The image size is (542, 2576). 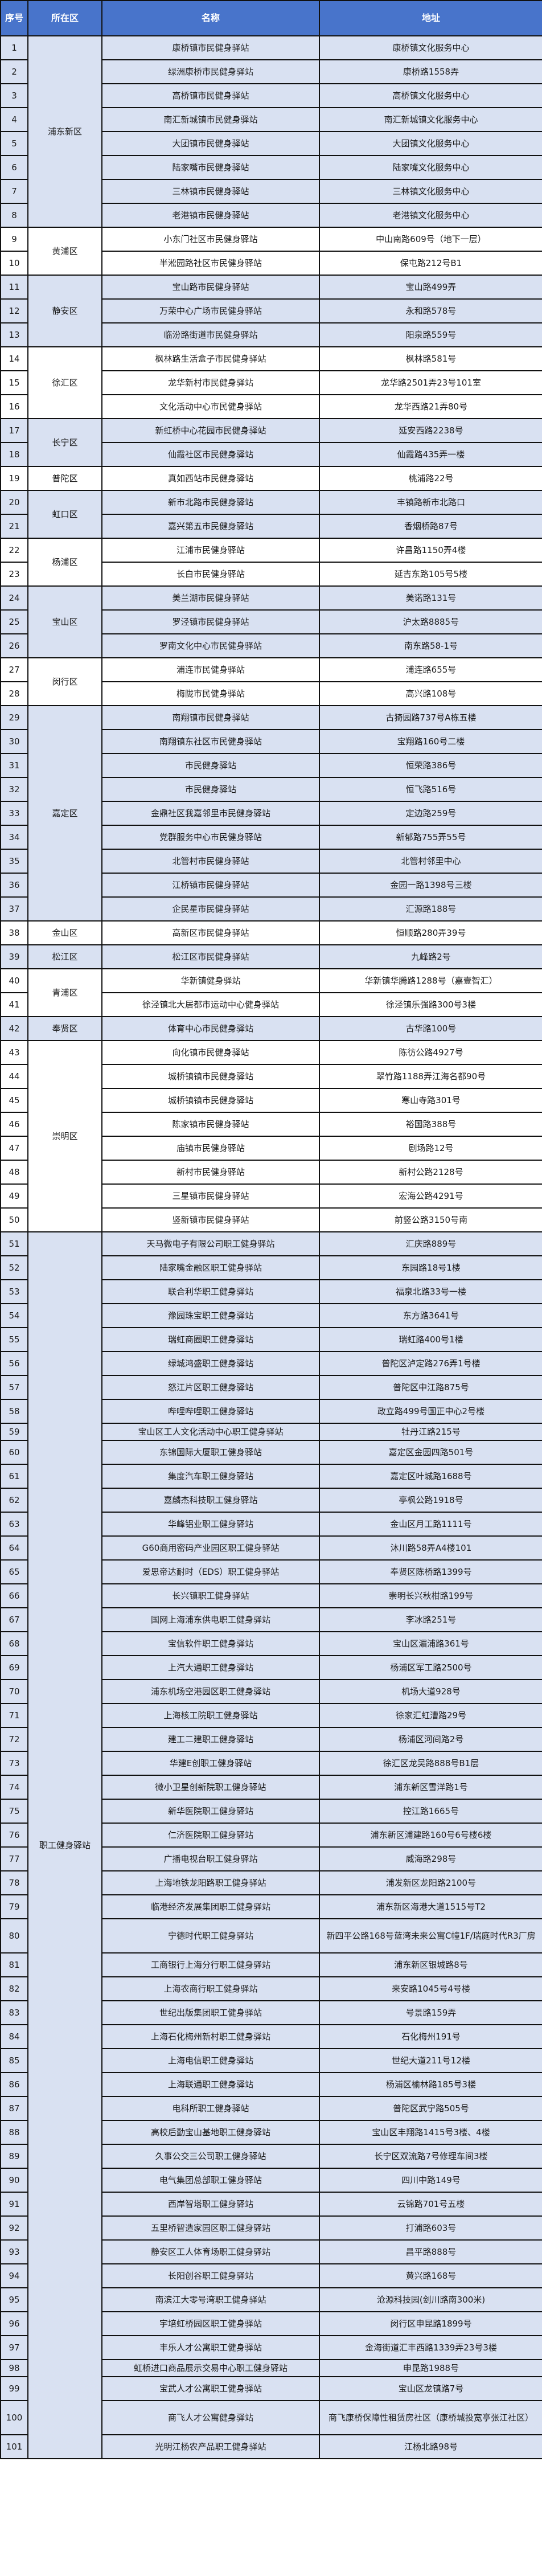 I want to click on station-address: 北管村邻里中心, so click(x=430, y=862).